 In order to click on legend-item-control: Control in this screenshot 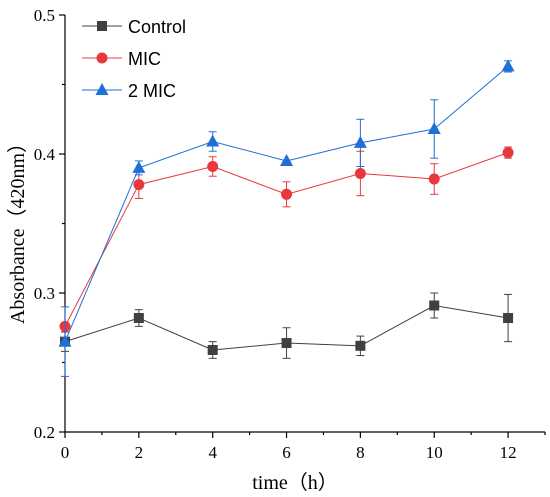, I will do `click(134, 27)`.